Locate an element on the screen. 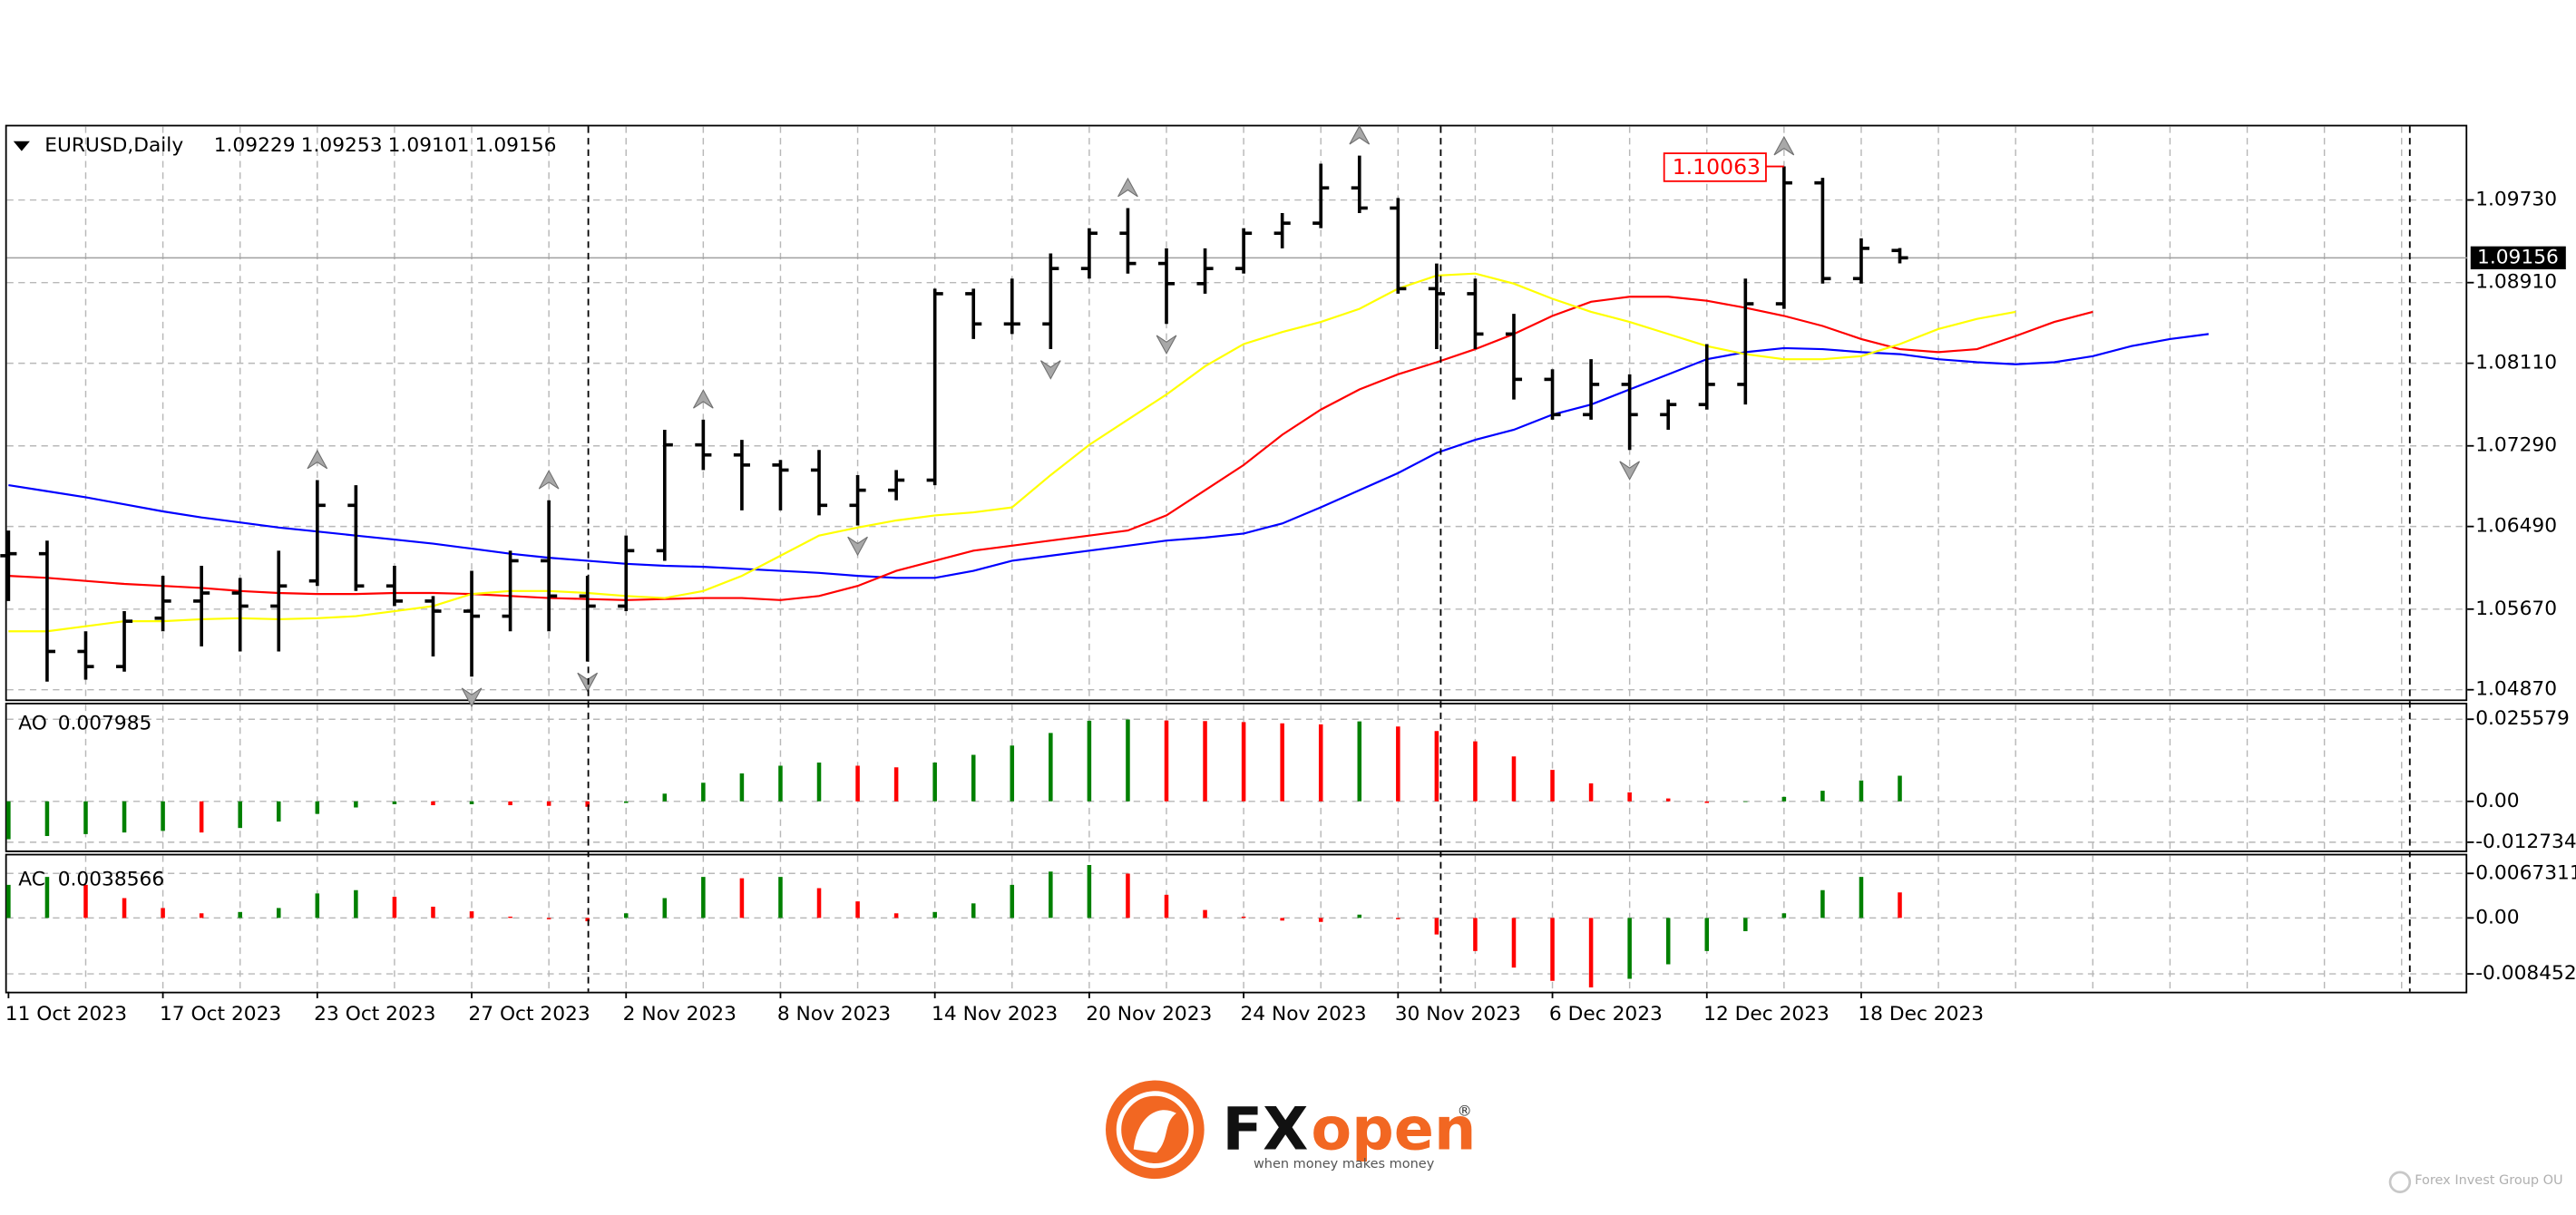 The width and height of the screenshot is (2576, 1215). header-close: 1.09156 is located at coordinates (516, 145).